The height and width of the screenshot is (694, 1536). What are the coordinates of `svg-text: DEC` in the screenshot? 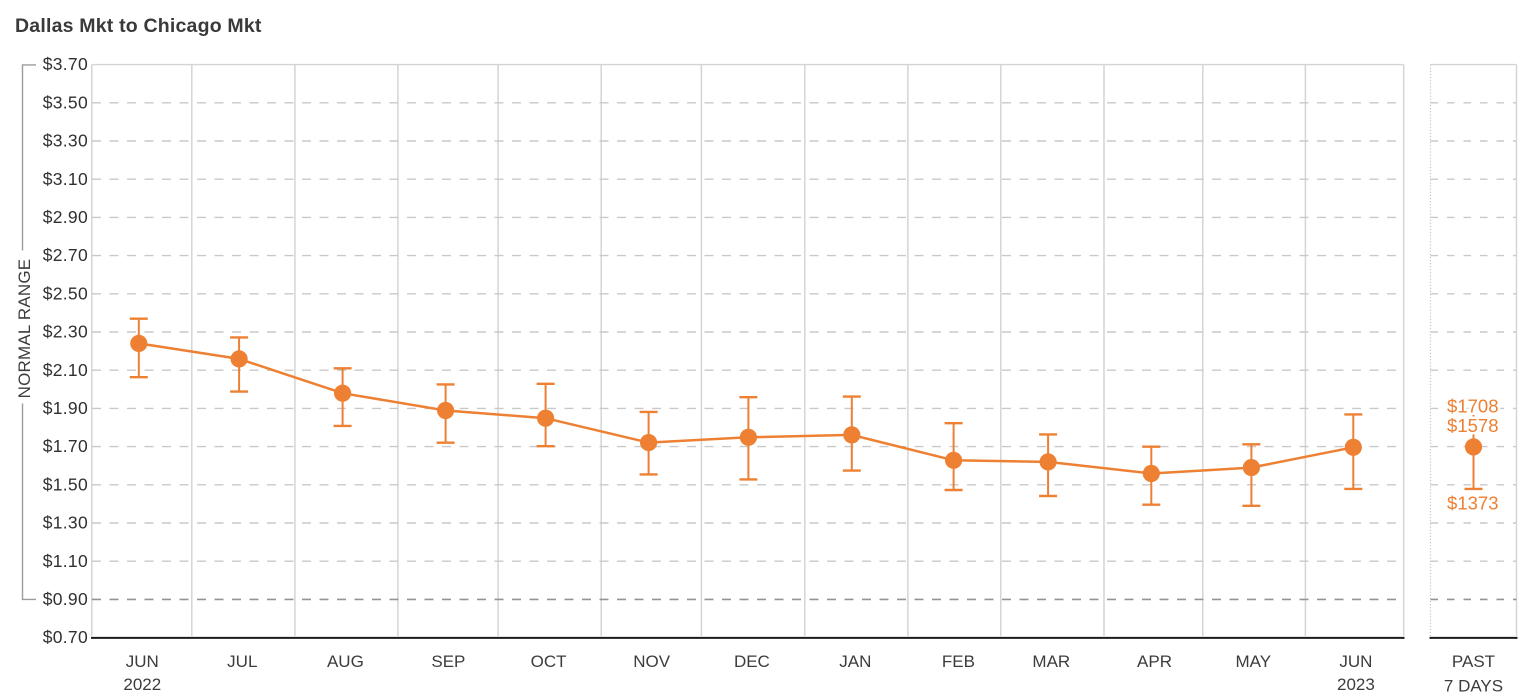 It's located at (752, 661).